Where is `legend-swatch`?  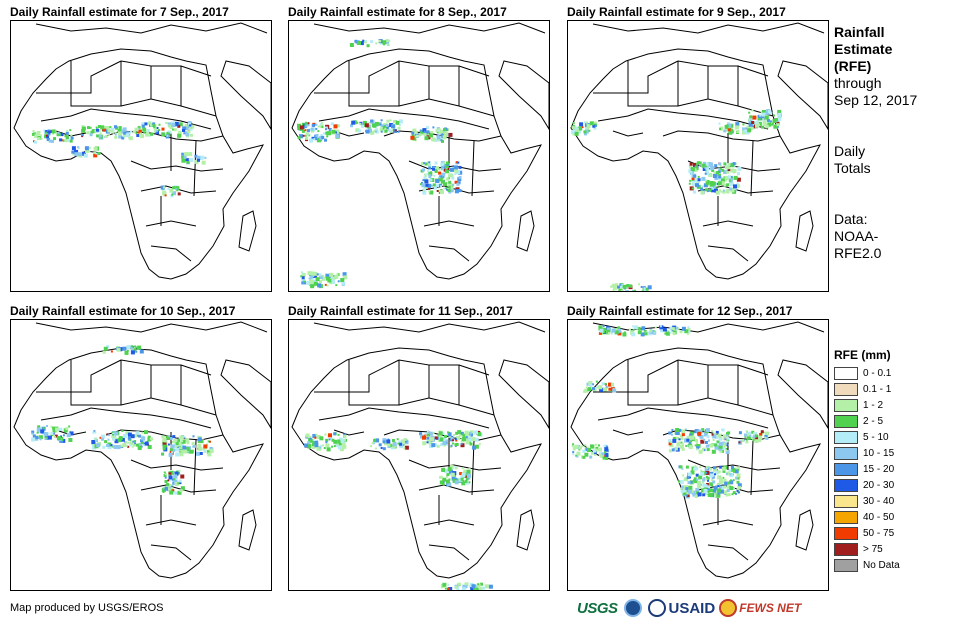
legend-swatch is located at coordinates (846, 389).